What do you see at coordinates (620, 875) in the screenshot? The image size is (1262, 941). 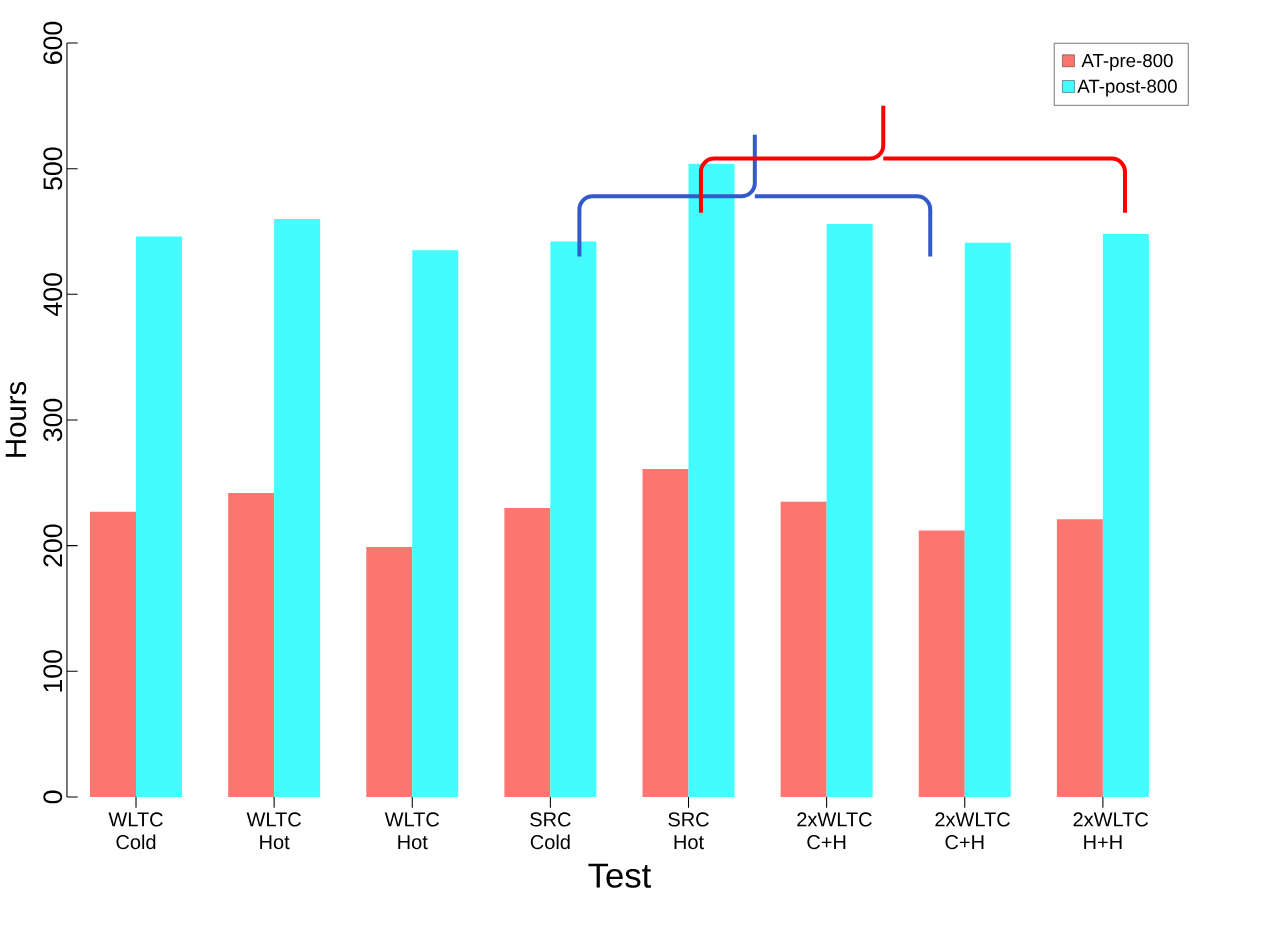 I see `x-axis-title: Test` at bounding box center [620, 875].